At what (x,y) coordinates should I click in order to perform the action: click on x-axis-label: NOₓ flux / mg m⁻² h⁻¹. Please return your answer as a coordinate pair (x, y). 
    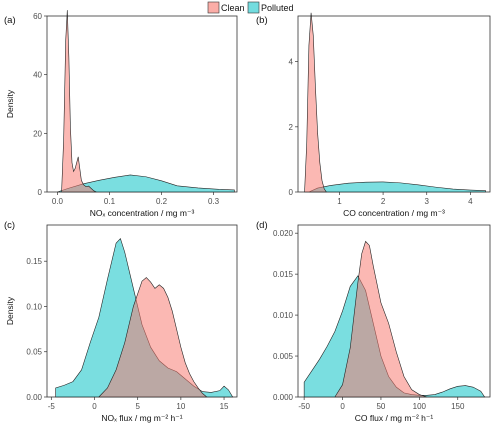
    Looking at the image, I should click on (141, 418).